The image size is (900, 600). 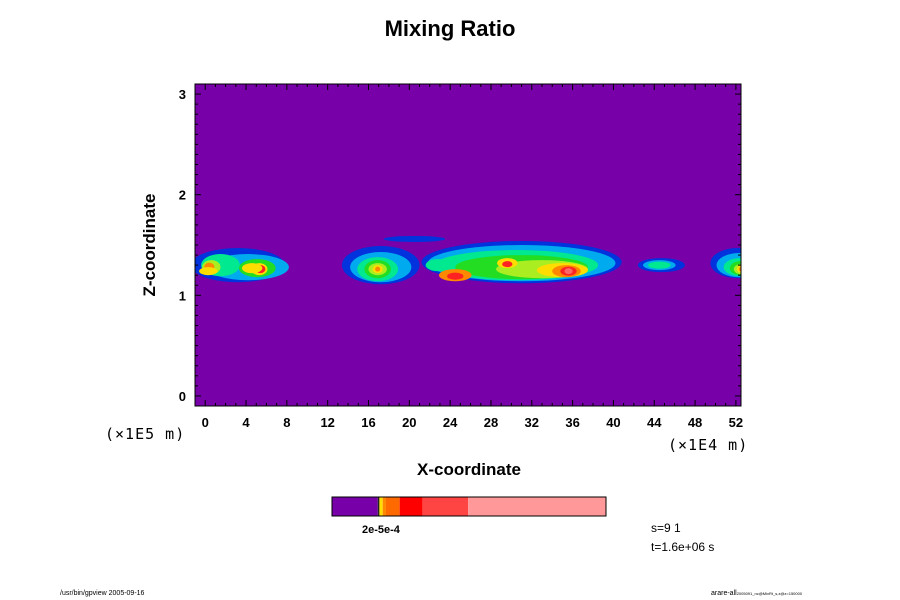 I want to click on chart-title: Mixing Ratio, so click(x=450, y=28).